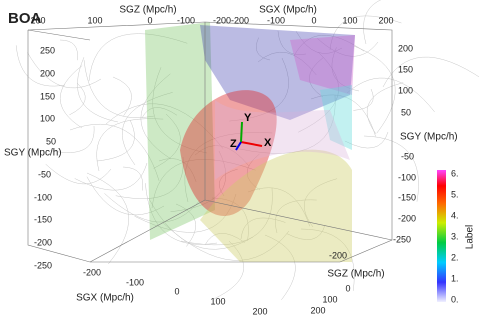 The image size is (479, 319). I want to click on colorbar-tick-label: 1., so click(455, 278).